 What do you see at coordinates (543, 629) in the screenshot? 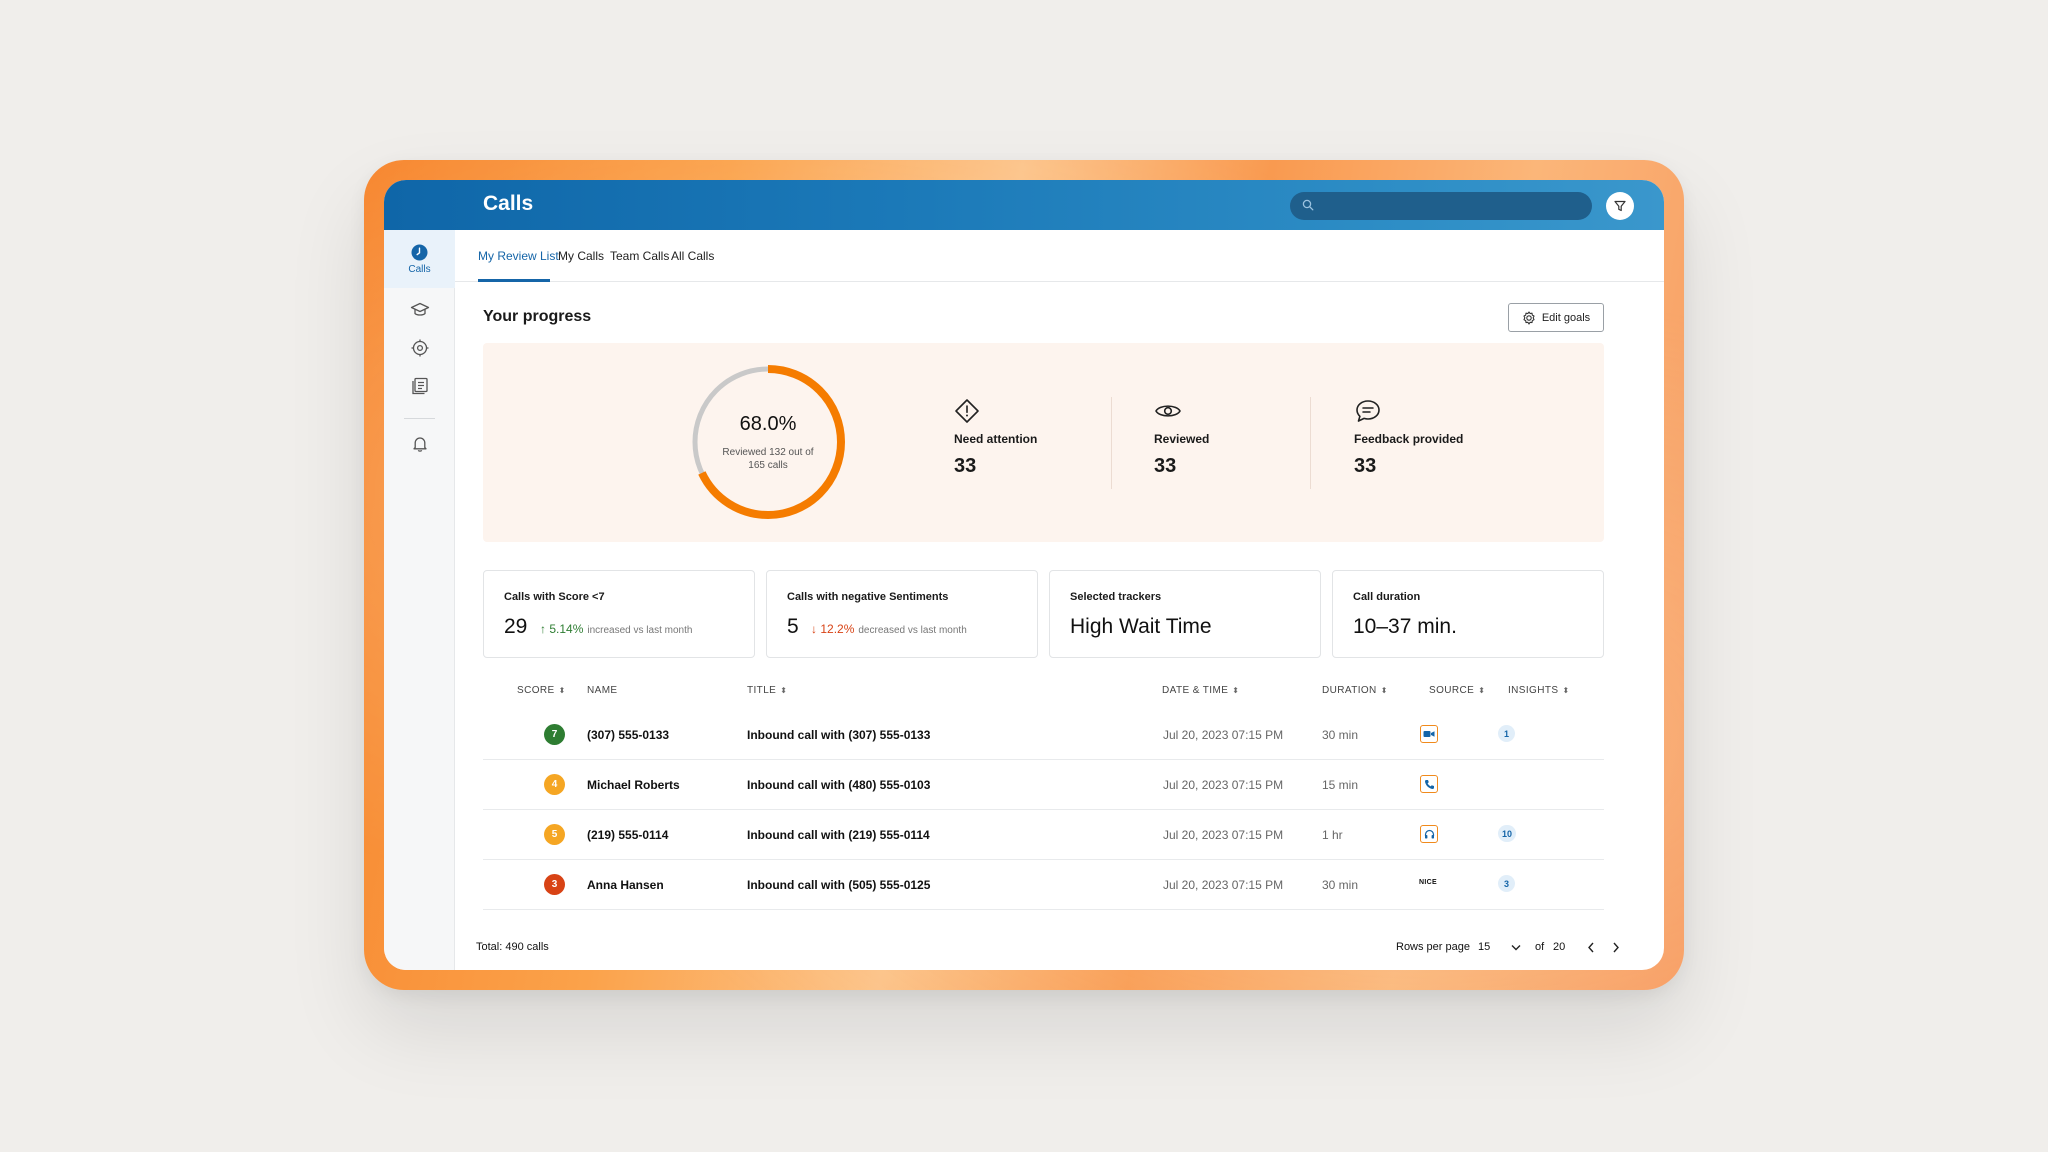
I see `arrow-up-icon: ↑` at bounding box center [543, 629].